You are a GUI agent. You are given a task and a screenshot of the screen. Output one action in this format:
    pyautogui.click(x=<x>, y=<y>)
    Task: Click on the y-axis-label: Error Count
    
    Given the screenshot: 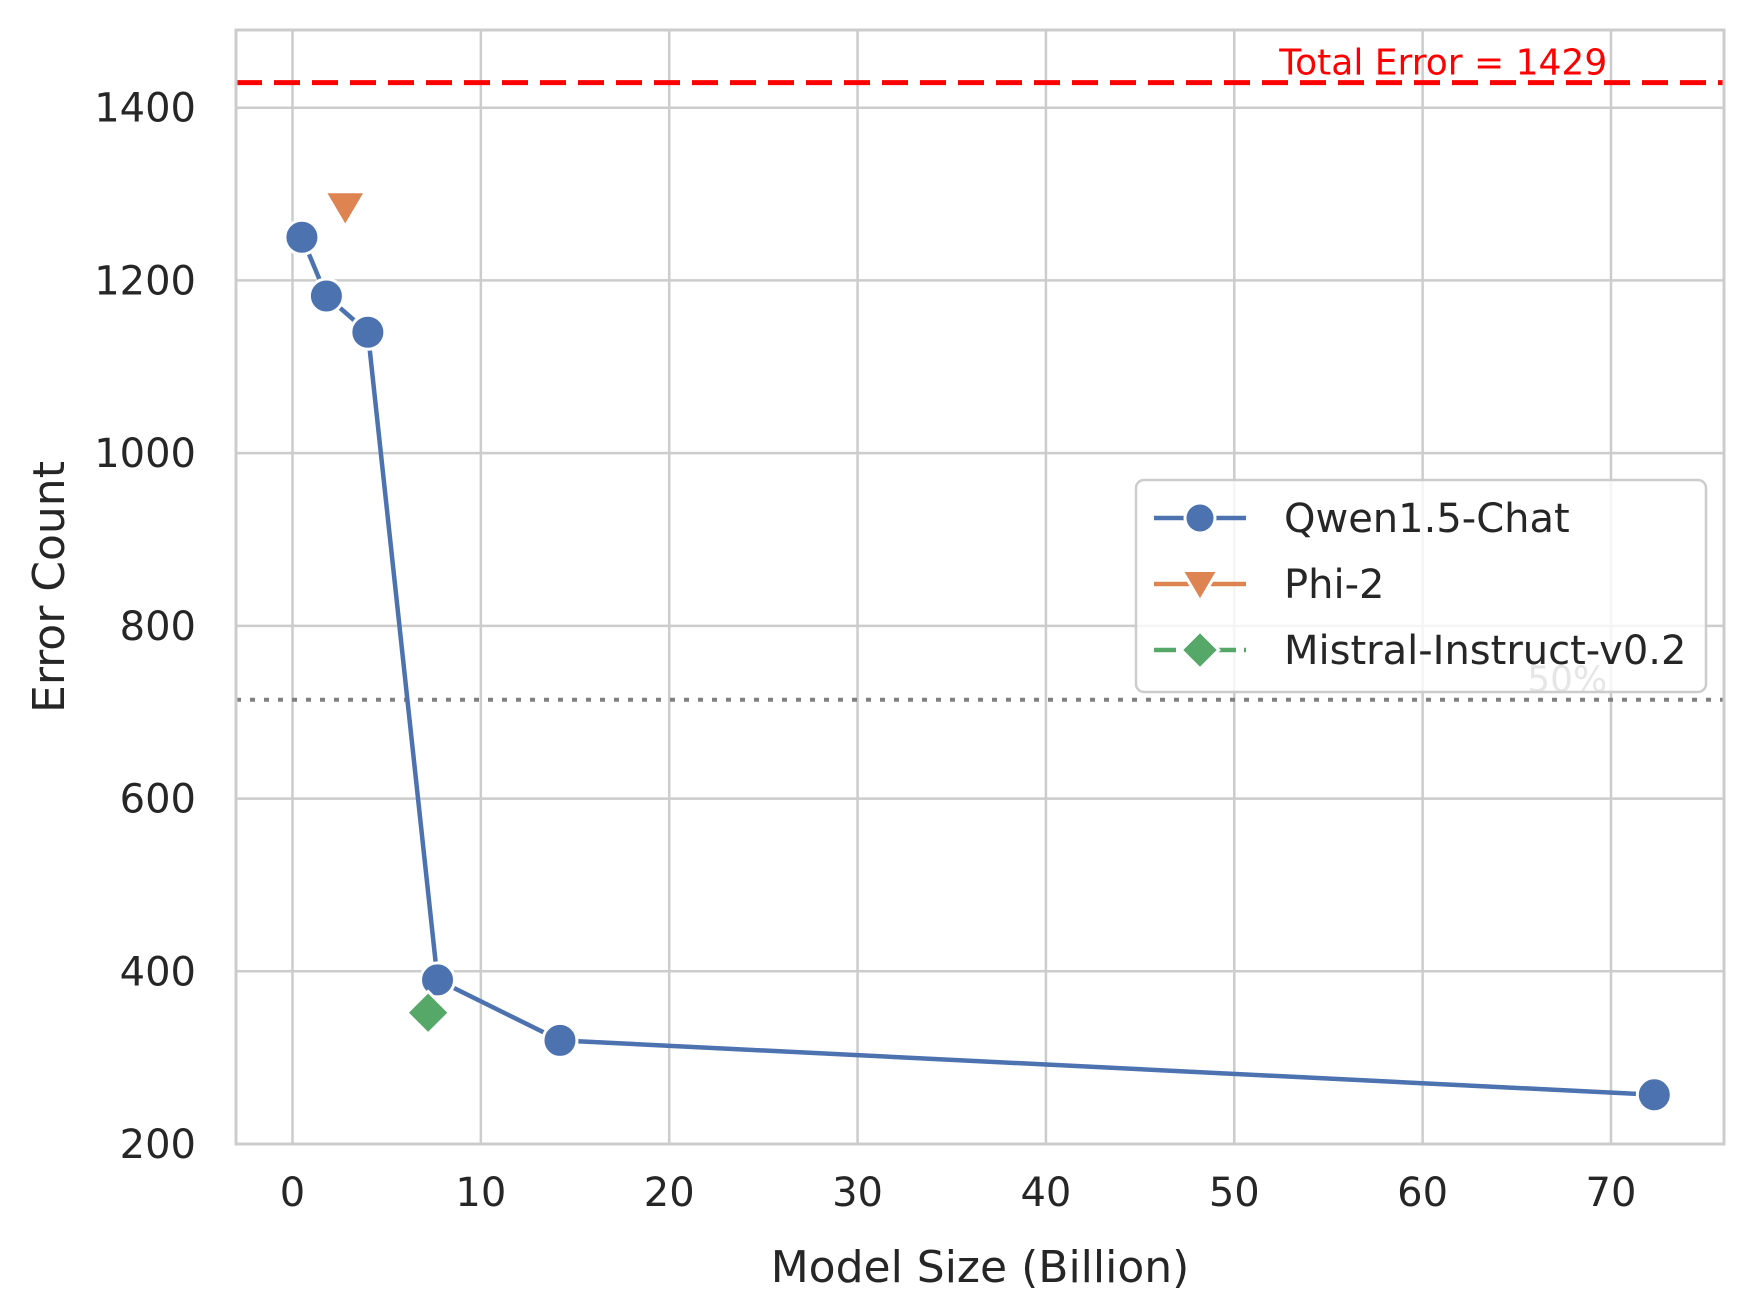 What is the action you would take?
    pyautogui.click(x=49, y=587)
    